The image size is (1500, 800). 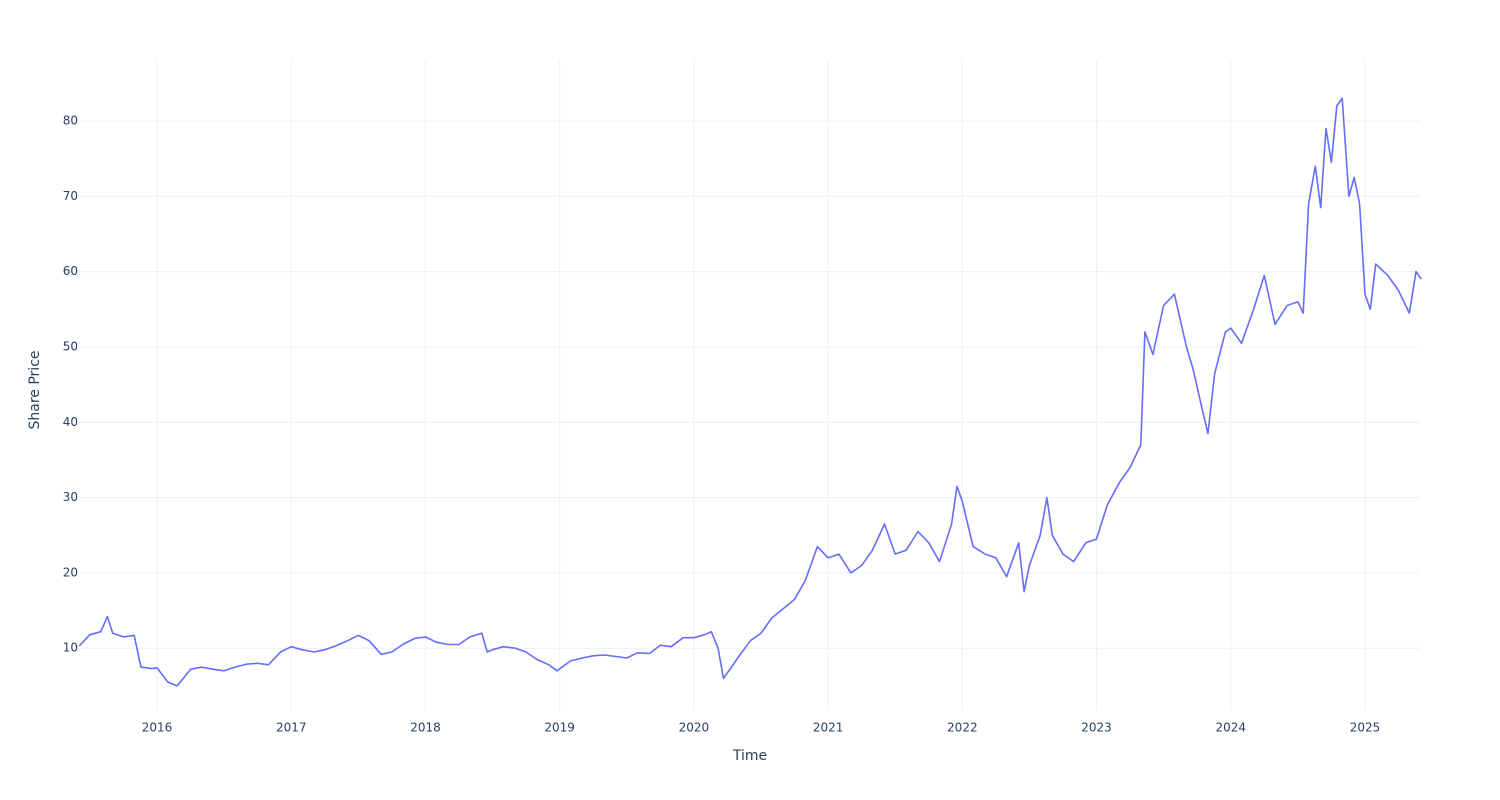 I want to click on y-tick-label: 20, so click(x=70, y=572).